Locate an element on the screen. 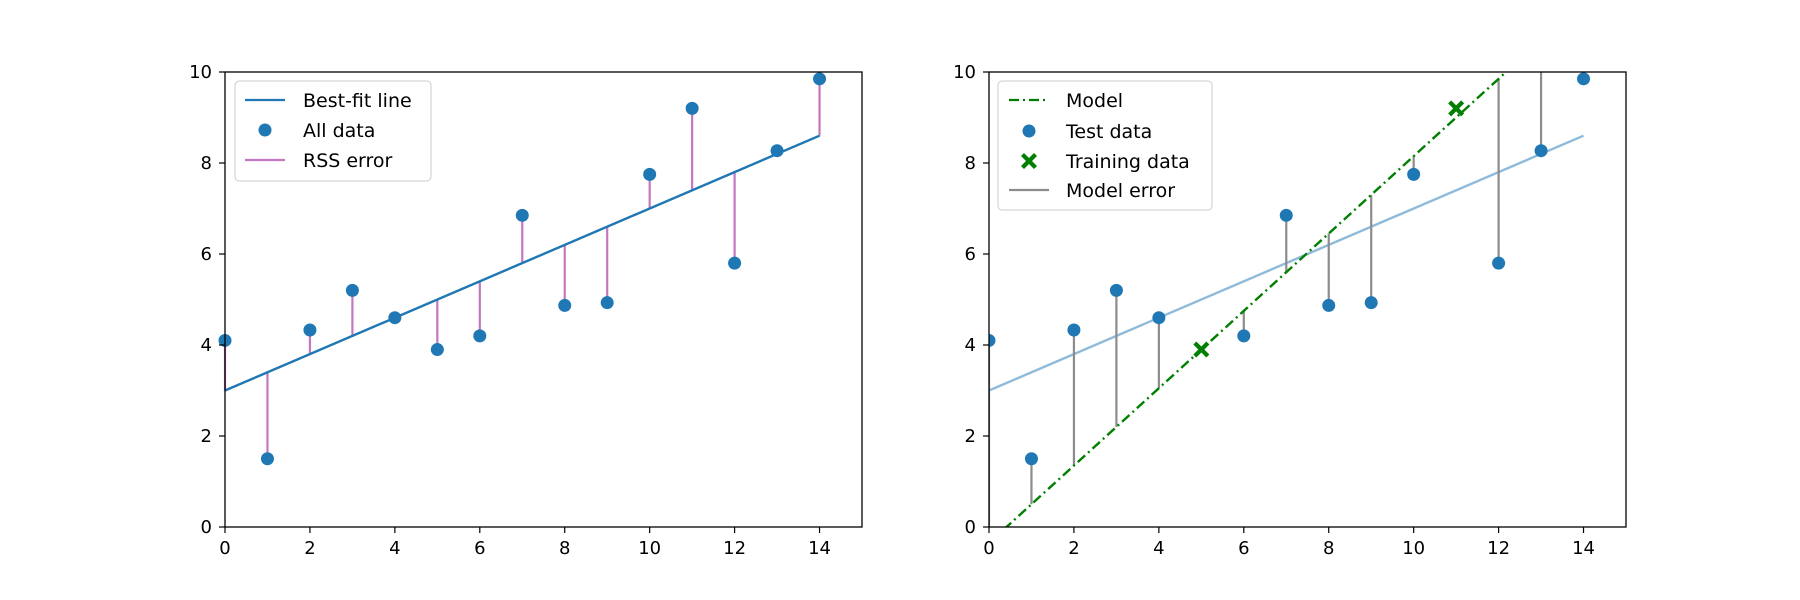  legend-swatch-all-data is located at coordinates (265, 130).